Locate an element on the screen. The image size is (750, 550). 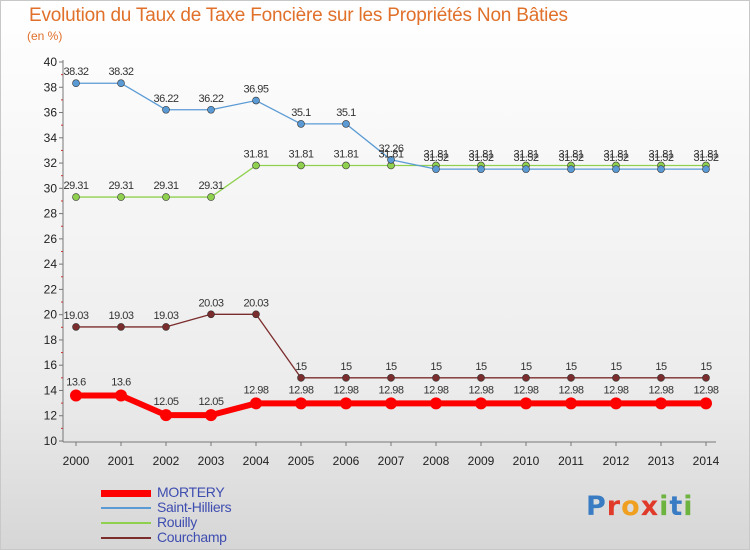
proxiti-logo: Proxiti is located at coordinates (640, 506).